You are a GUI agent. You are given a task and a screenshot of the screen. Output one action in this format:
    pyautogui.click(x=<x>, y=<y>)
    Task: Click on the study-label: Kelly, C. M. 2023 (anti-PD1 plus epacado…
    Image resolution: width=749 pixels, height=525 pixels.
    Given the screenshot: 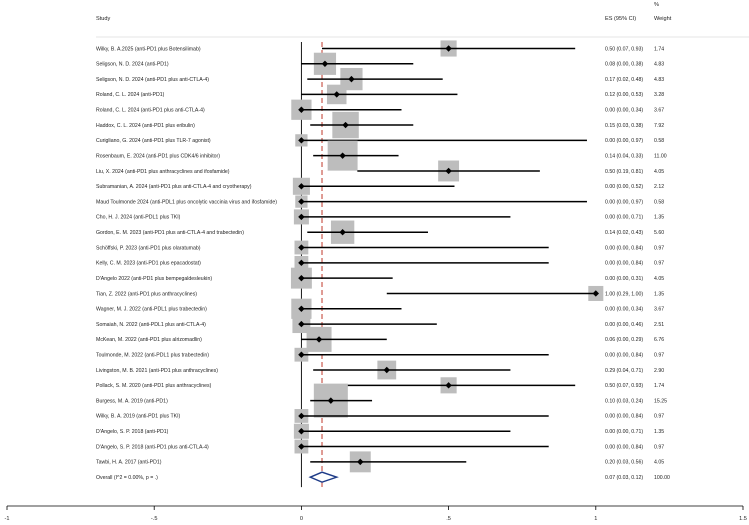 What is the action you would take?
    pyautogui.click(x=148, y=264)
    